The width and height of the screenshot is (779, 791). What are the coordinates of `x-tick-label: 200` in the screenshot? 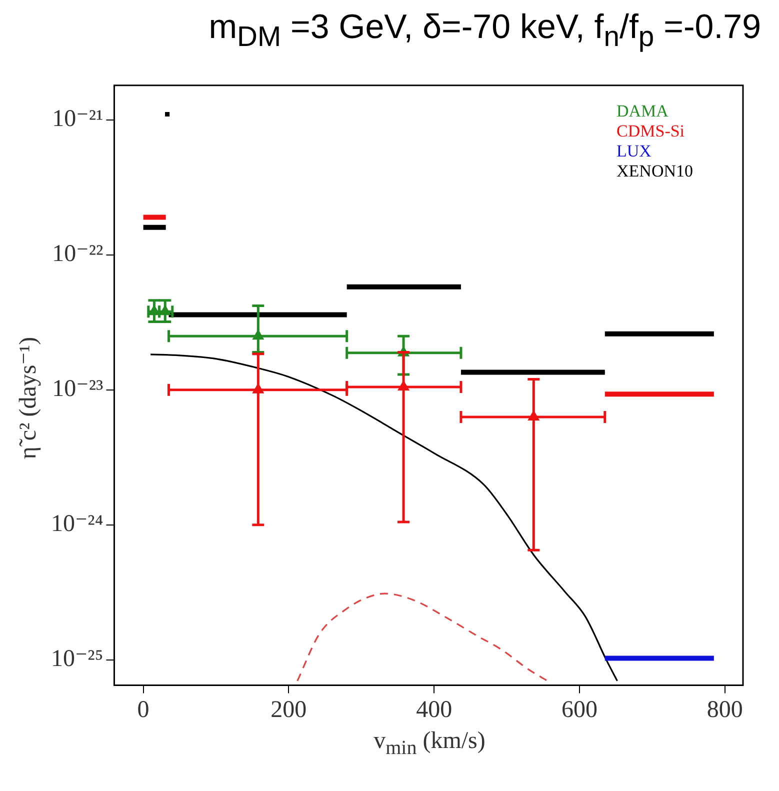 It's located at (288, 709).